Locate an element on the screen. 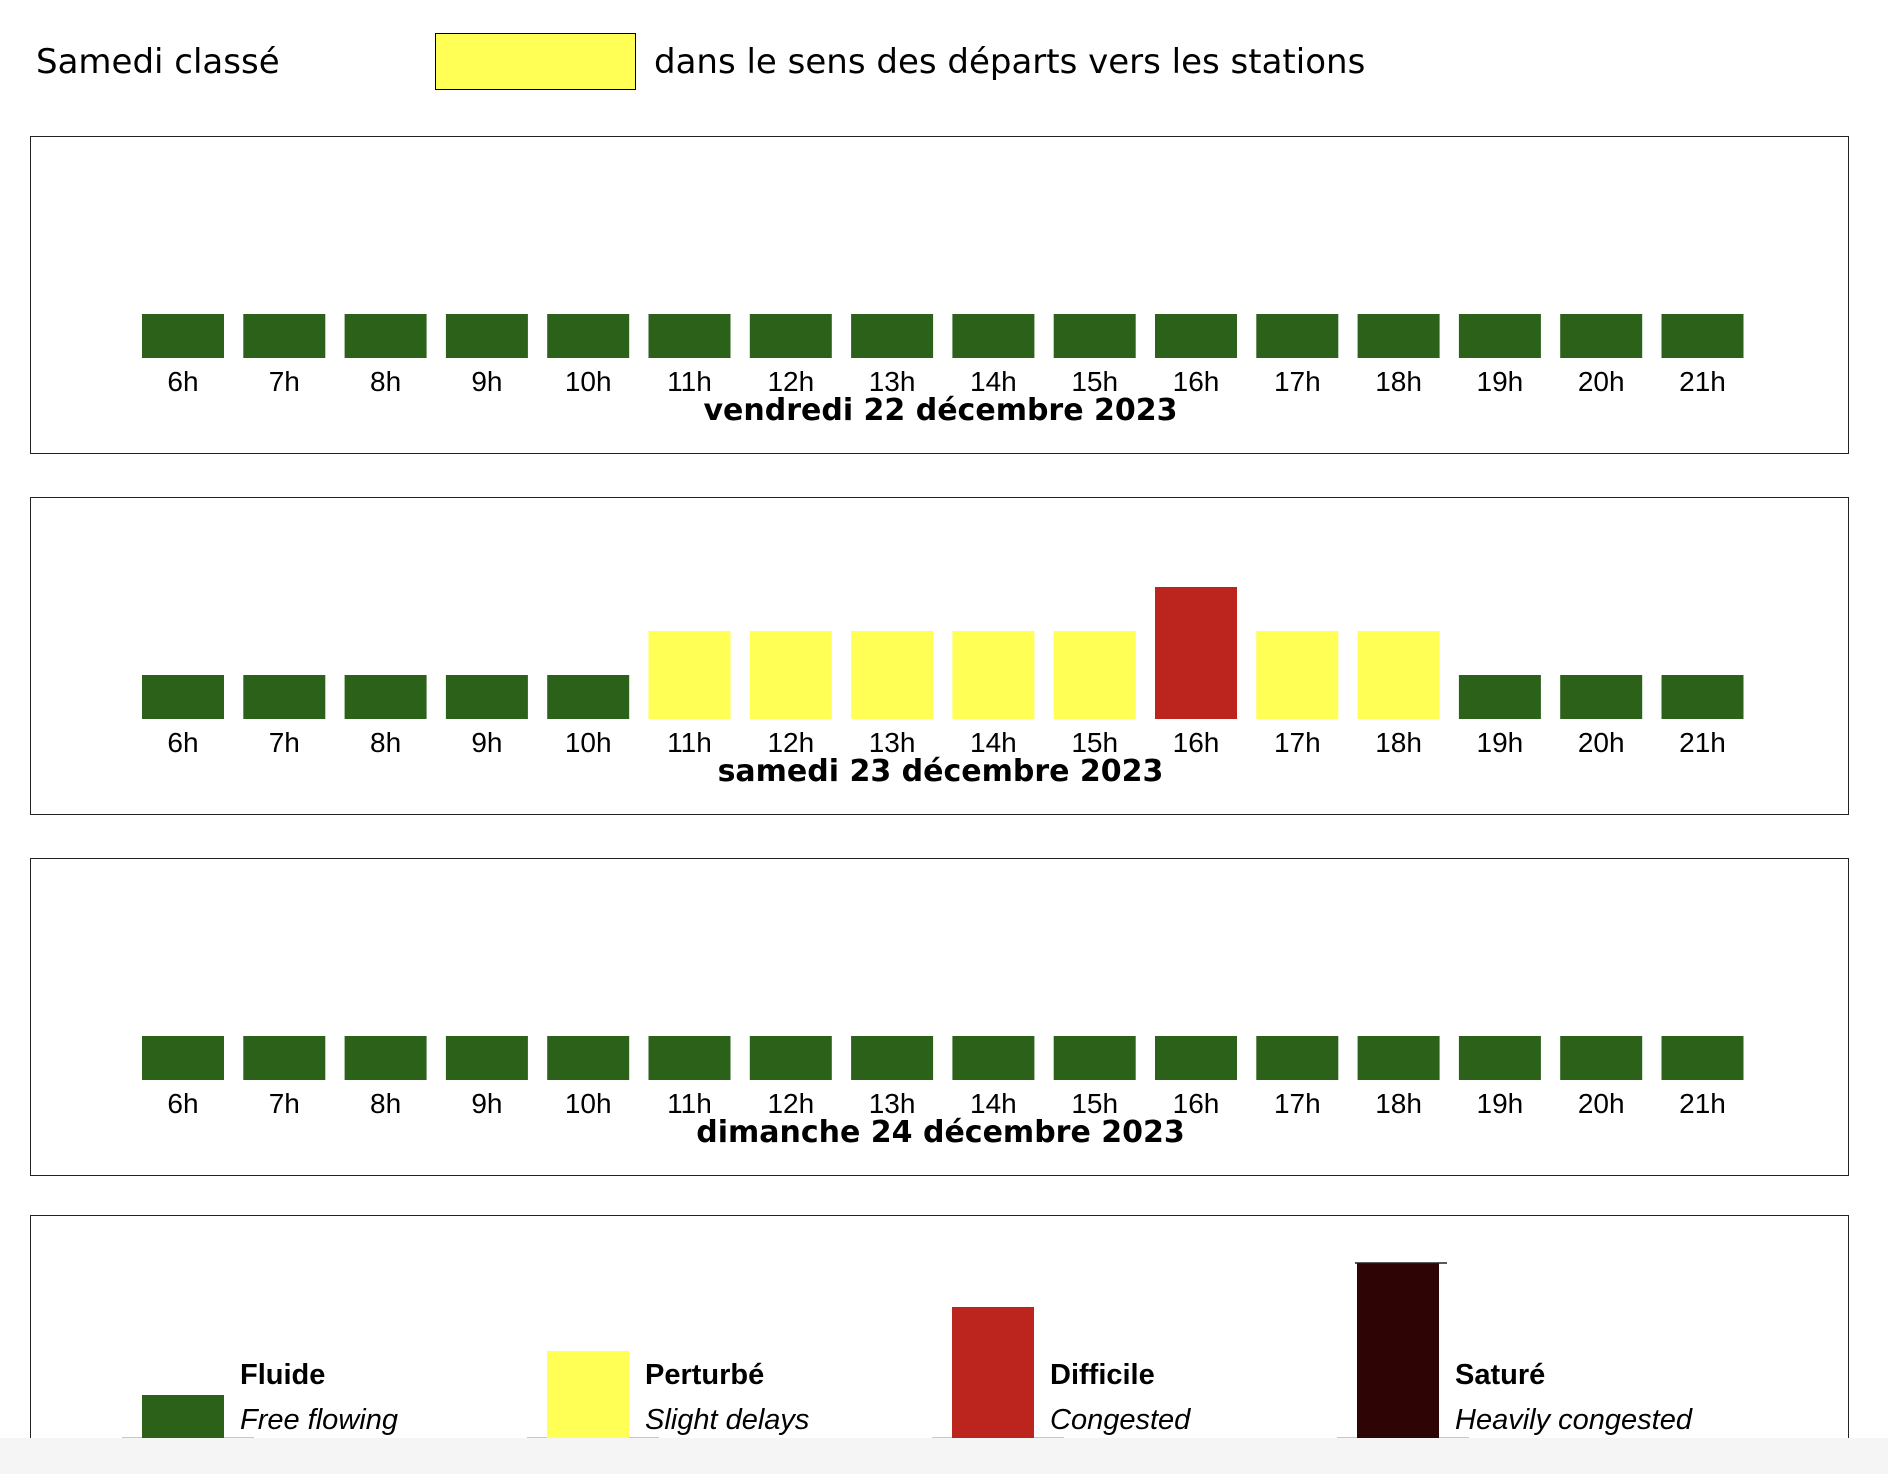 The image size is (1888, 1474). legend-fluide-title: Fluide is located at coordinates (283, 1375).